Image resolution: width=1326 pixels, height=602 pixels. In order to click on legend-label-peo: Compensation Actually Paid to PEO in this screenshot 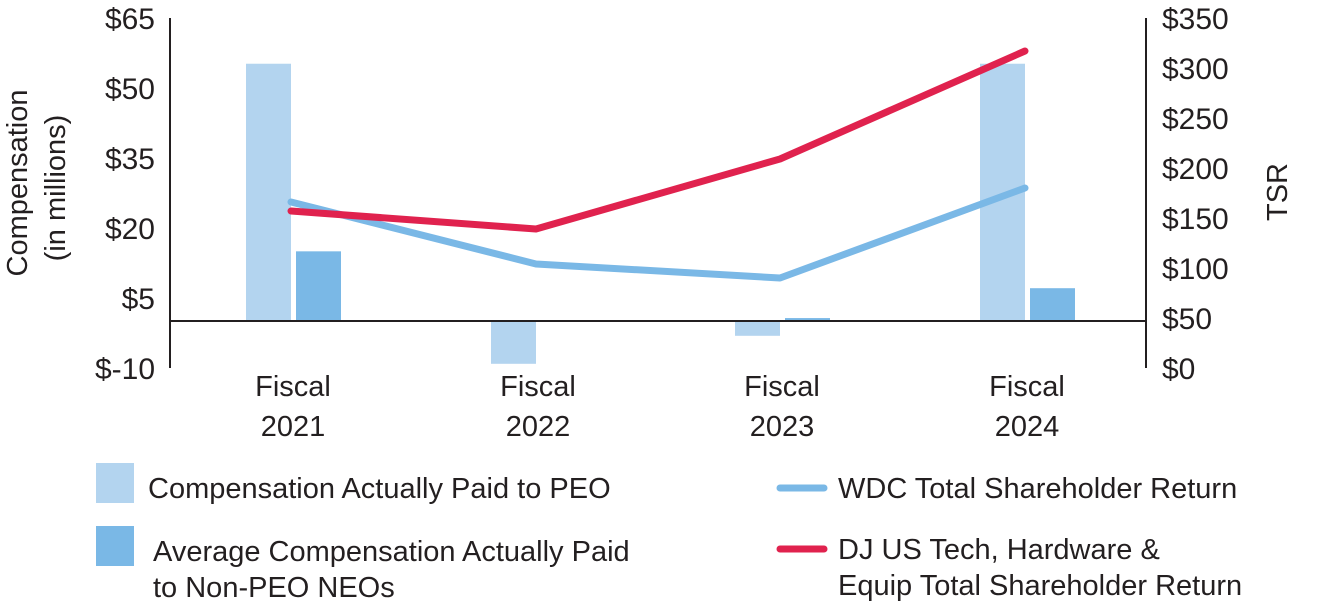, I will do `click(379, 489)`.